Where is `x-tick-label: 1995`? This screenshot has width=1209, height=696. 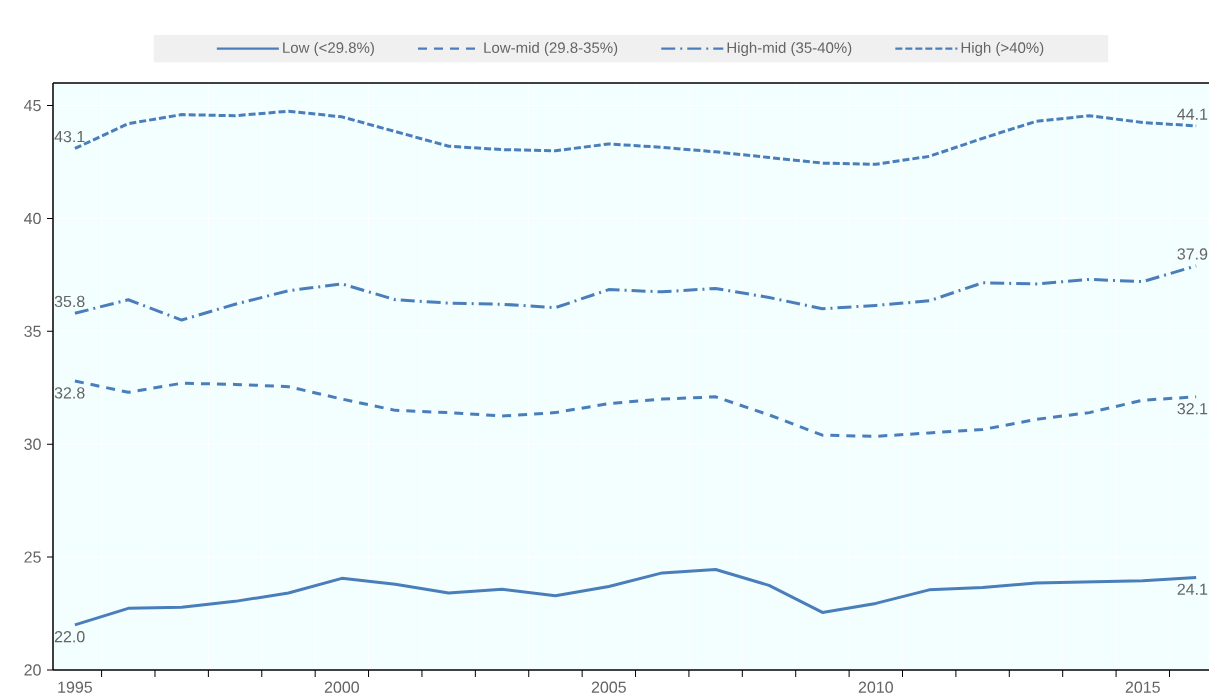 x-tick-label: 1995 is located at coordinates (75, 687).